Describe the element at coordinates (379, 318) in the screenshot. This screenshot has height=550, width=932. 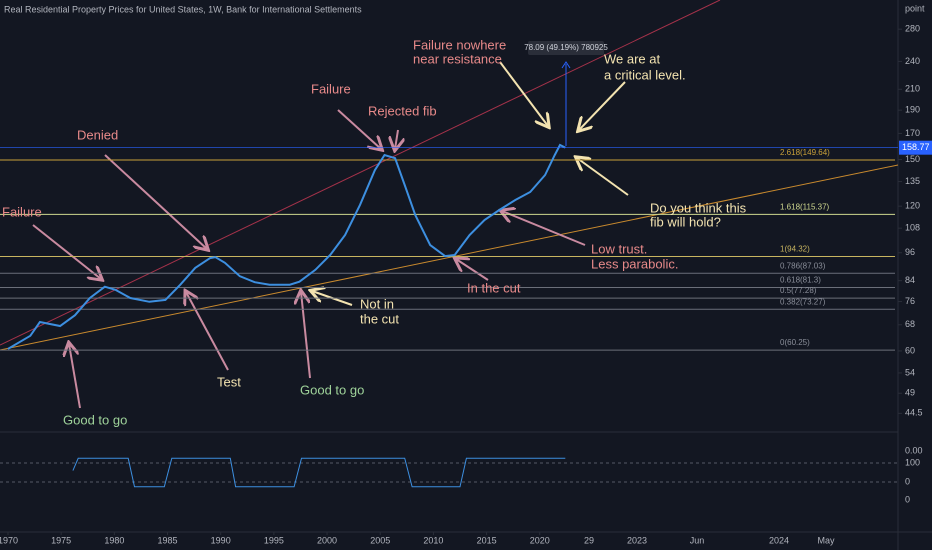
I see `annotation: the cut` at that location.